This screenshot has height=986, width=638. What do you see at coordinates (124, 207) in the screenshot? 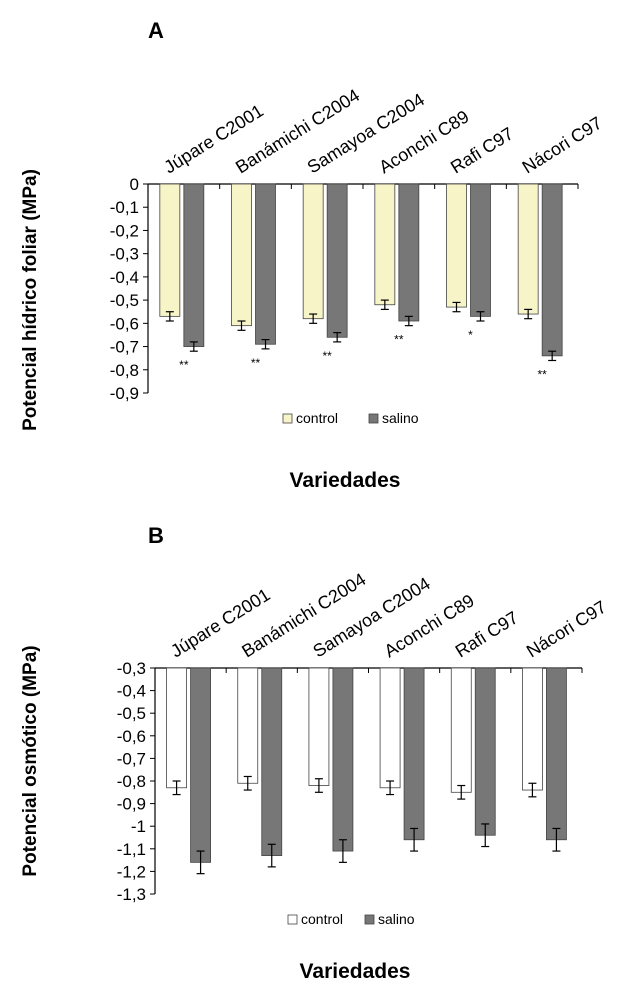
I see `y-tick-label: -0,1` at bounding box center [124, 207].